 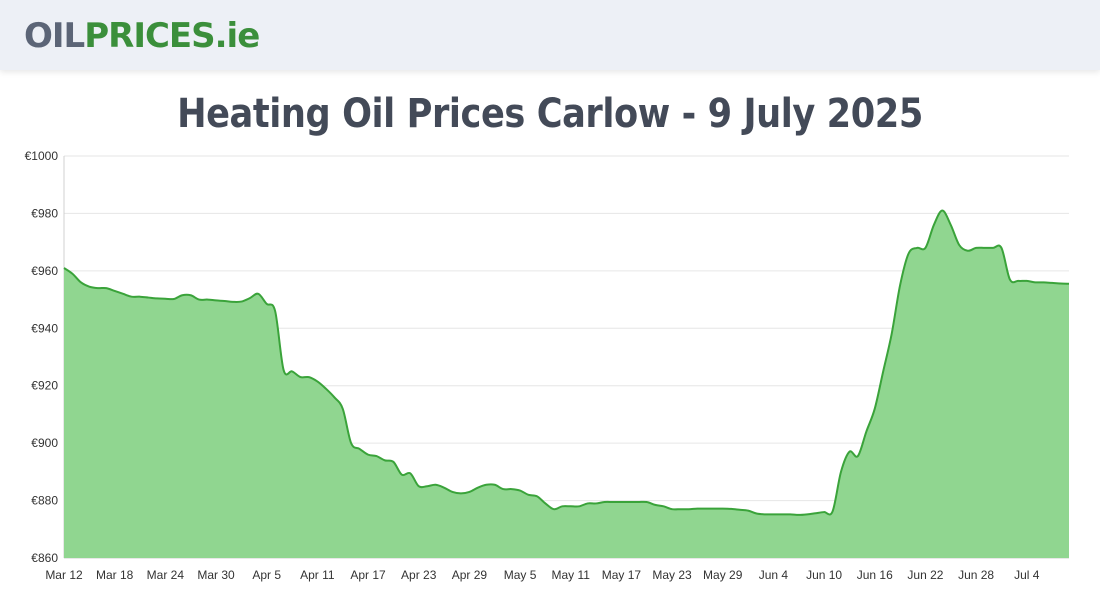 What do you see at coordinates (824, 575) in the screenshot?
I see `x-tick-label: Jun 10` at bounding box center [824, 575].